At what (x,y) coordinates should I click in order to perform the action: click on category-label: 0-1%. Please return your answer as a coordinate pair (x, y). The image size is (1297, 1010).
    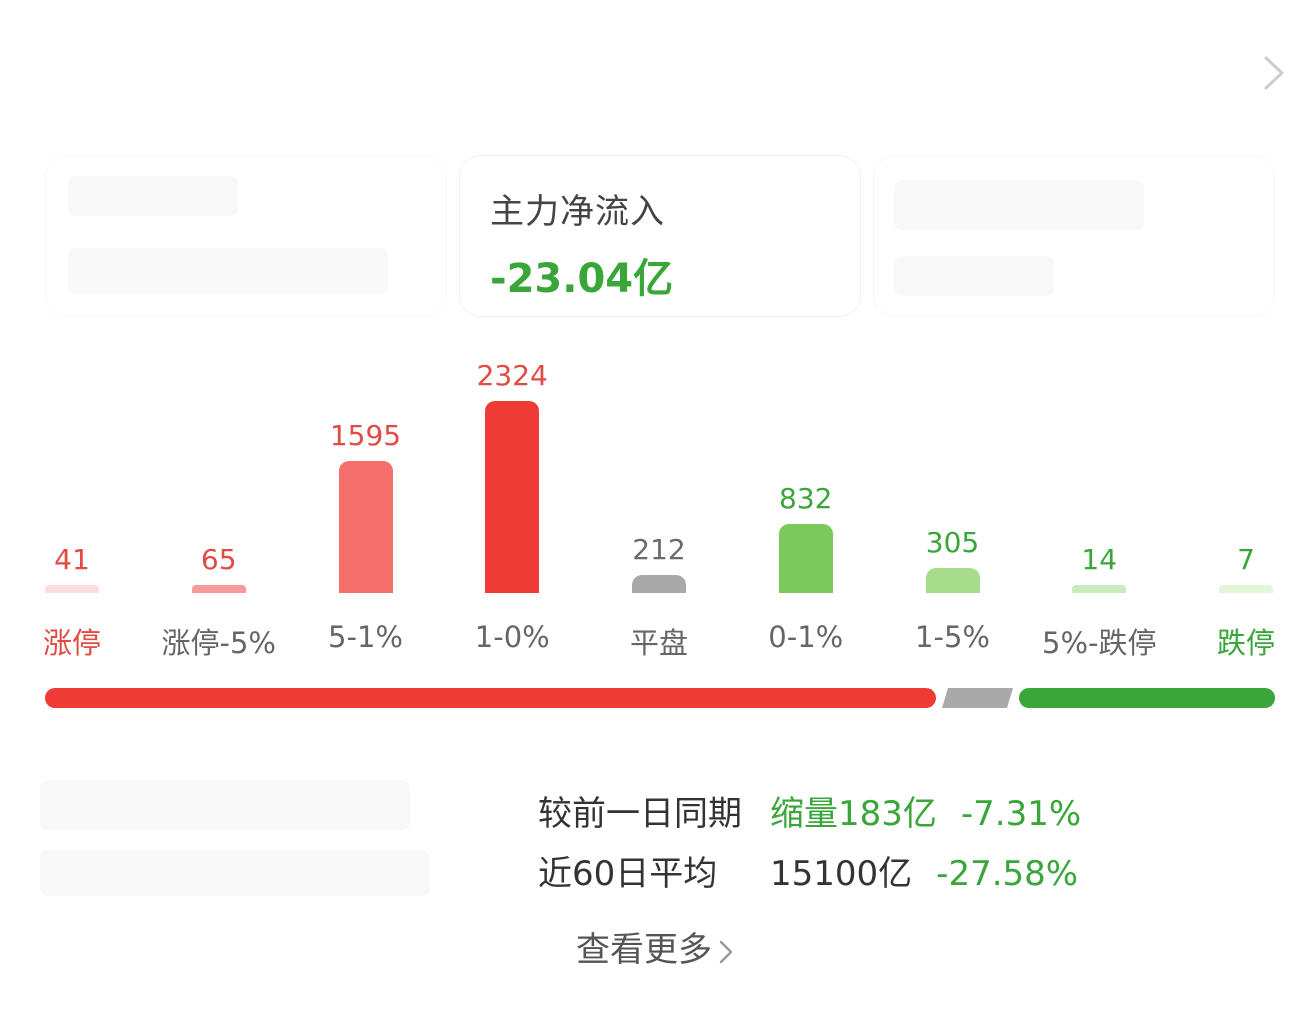
    Looking at the image, I should click on (806, 637).